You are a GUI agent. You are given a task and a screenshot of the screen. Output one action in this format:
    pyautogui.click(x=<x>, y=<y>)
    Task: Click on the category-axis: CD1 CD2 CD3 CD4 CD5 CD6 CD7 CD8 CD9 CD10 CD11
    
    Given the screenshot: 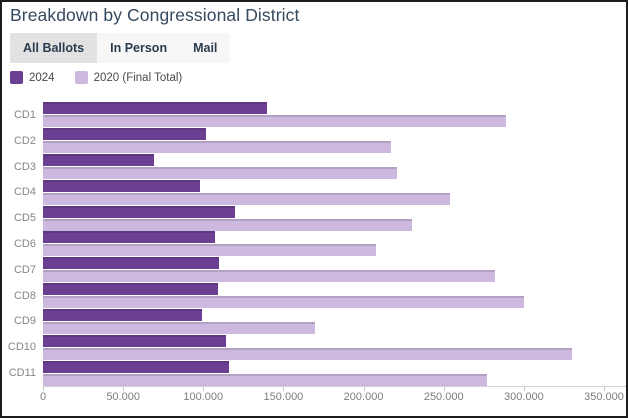 What is the action you would take?
    pyautogui.click(x=19, y=244)
    